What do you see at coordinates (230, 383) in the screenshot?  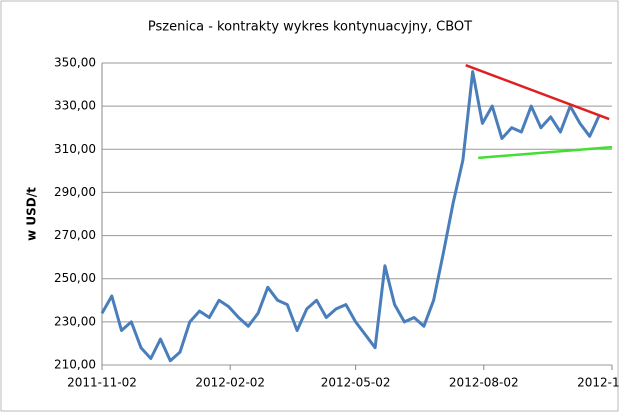 I see `x-tick-label: 2012-02-02` at bounding box center [230, 383].